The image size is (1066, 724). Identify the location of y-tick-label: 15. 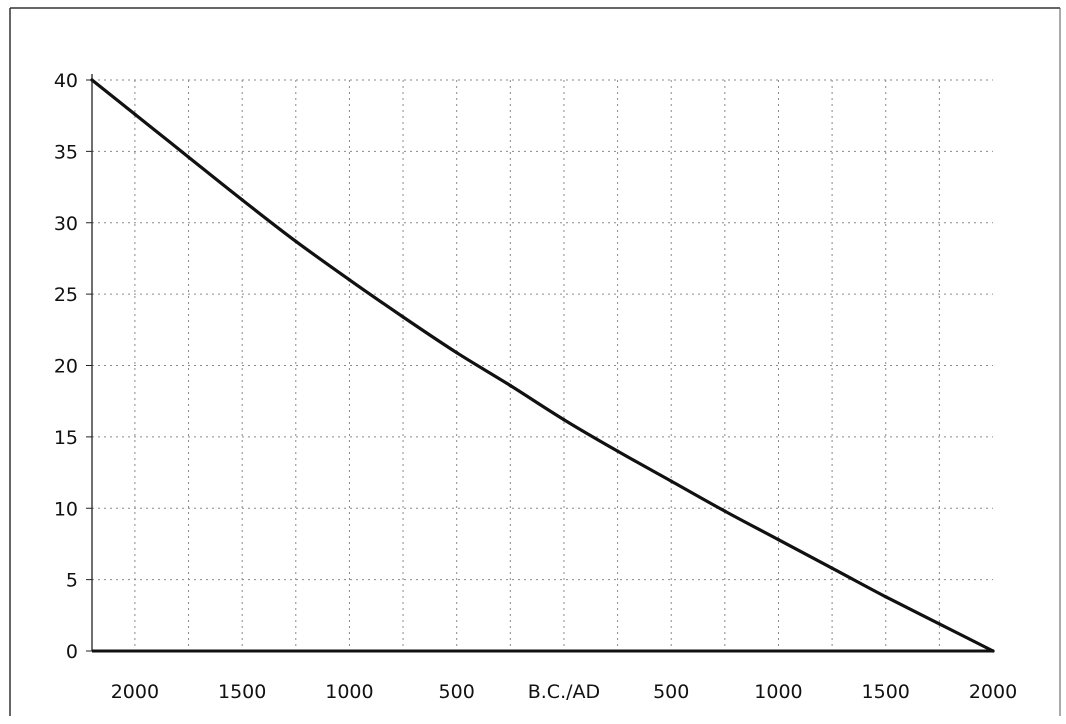
(66, 438).